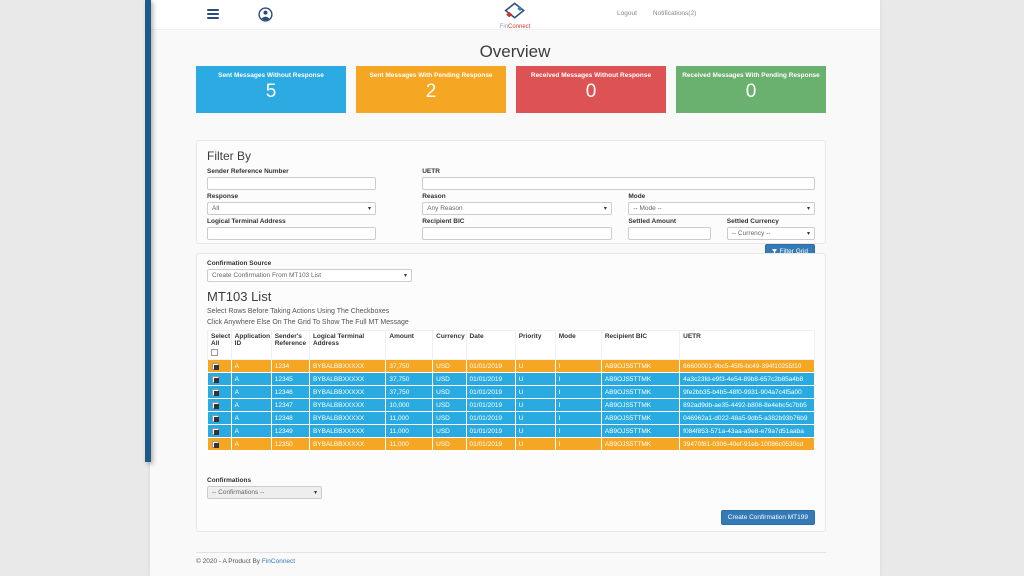  I want to click on cell-uetr: 046962a1-d022-48a5-9db5-a382b93b76b9, so click(747, 418).